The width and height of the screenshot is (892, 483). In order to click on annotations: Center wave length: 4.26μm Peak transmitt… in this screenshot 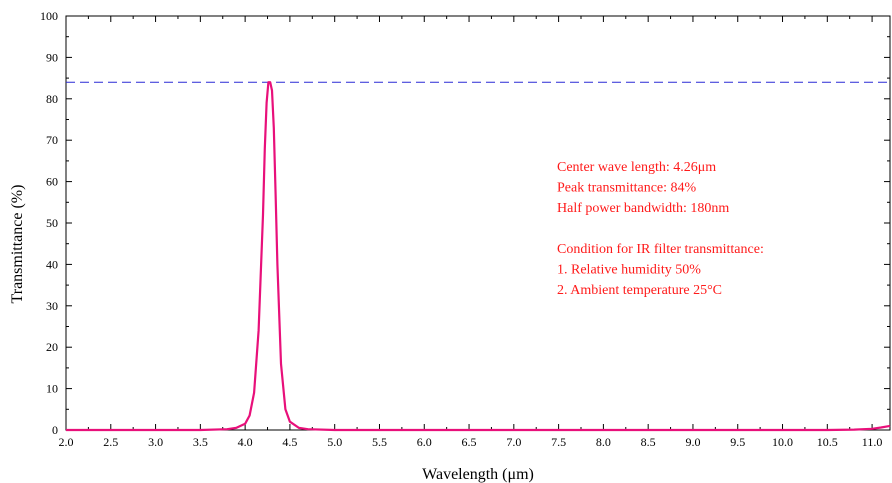, I will do `click(660, 229)`.